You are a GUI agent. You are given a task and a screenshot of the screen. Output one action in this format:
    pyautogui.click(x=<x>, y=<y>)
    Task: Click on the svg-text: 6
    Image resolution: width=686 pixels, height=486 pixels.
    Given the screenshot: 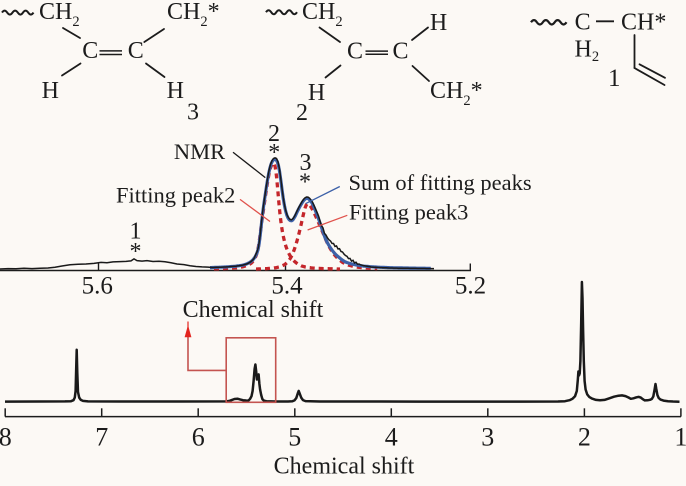 What is the action you would take?
    pyautogui.click(x=198, y=437)
    